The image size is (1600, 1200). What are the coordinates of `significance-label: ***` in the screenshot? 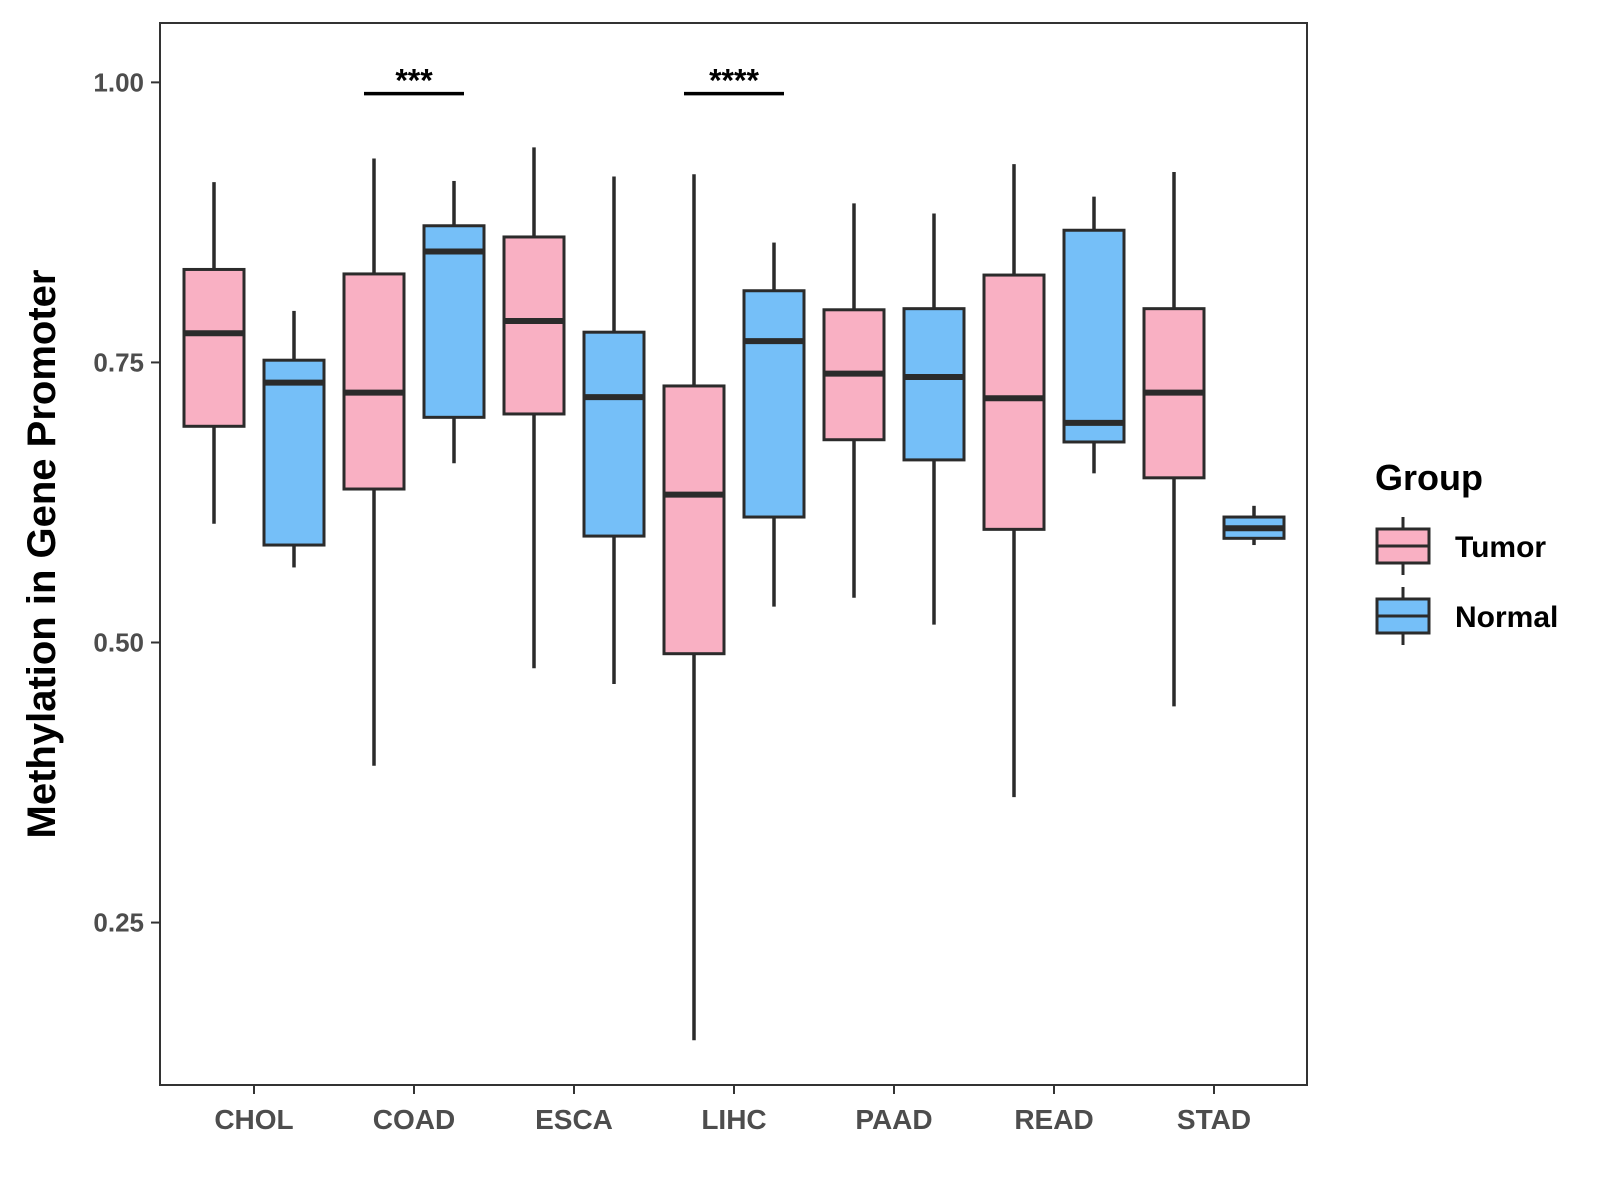 It's located at (414, 81).